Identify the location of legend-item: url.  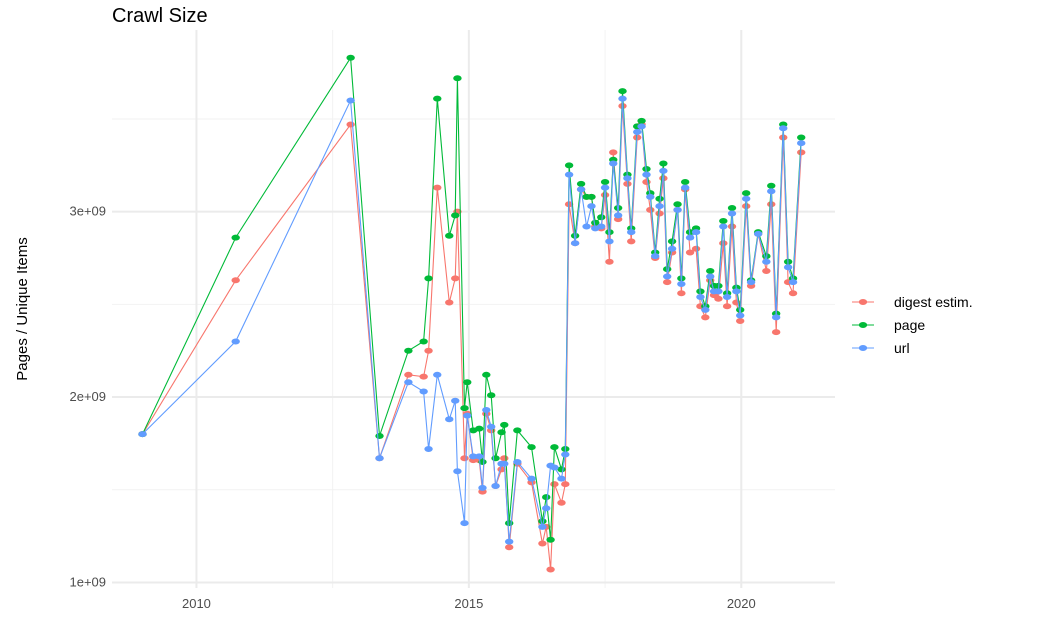
(881, 348).